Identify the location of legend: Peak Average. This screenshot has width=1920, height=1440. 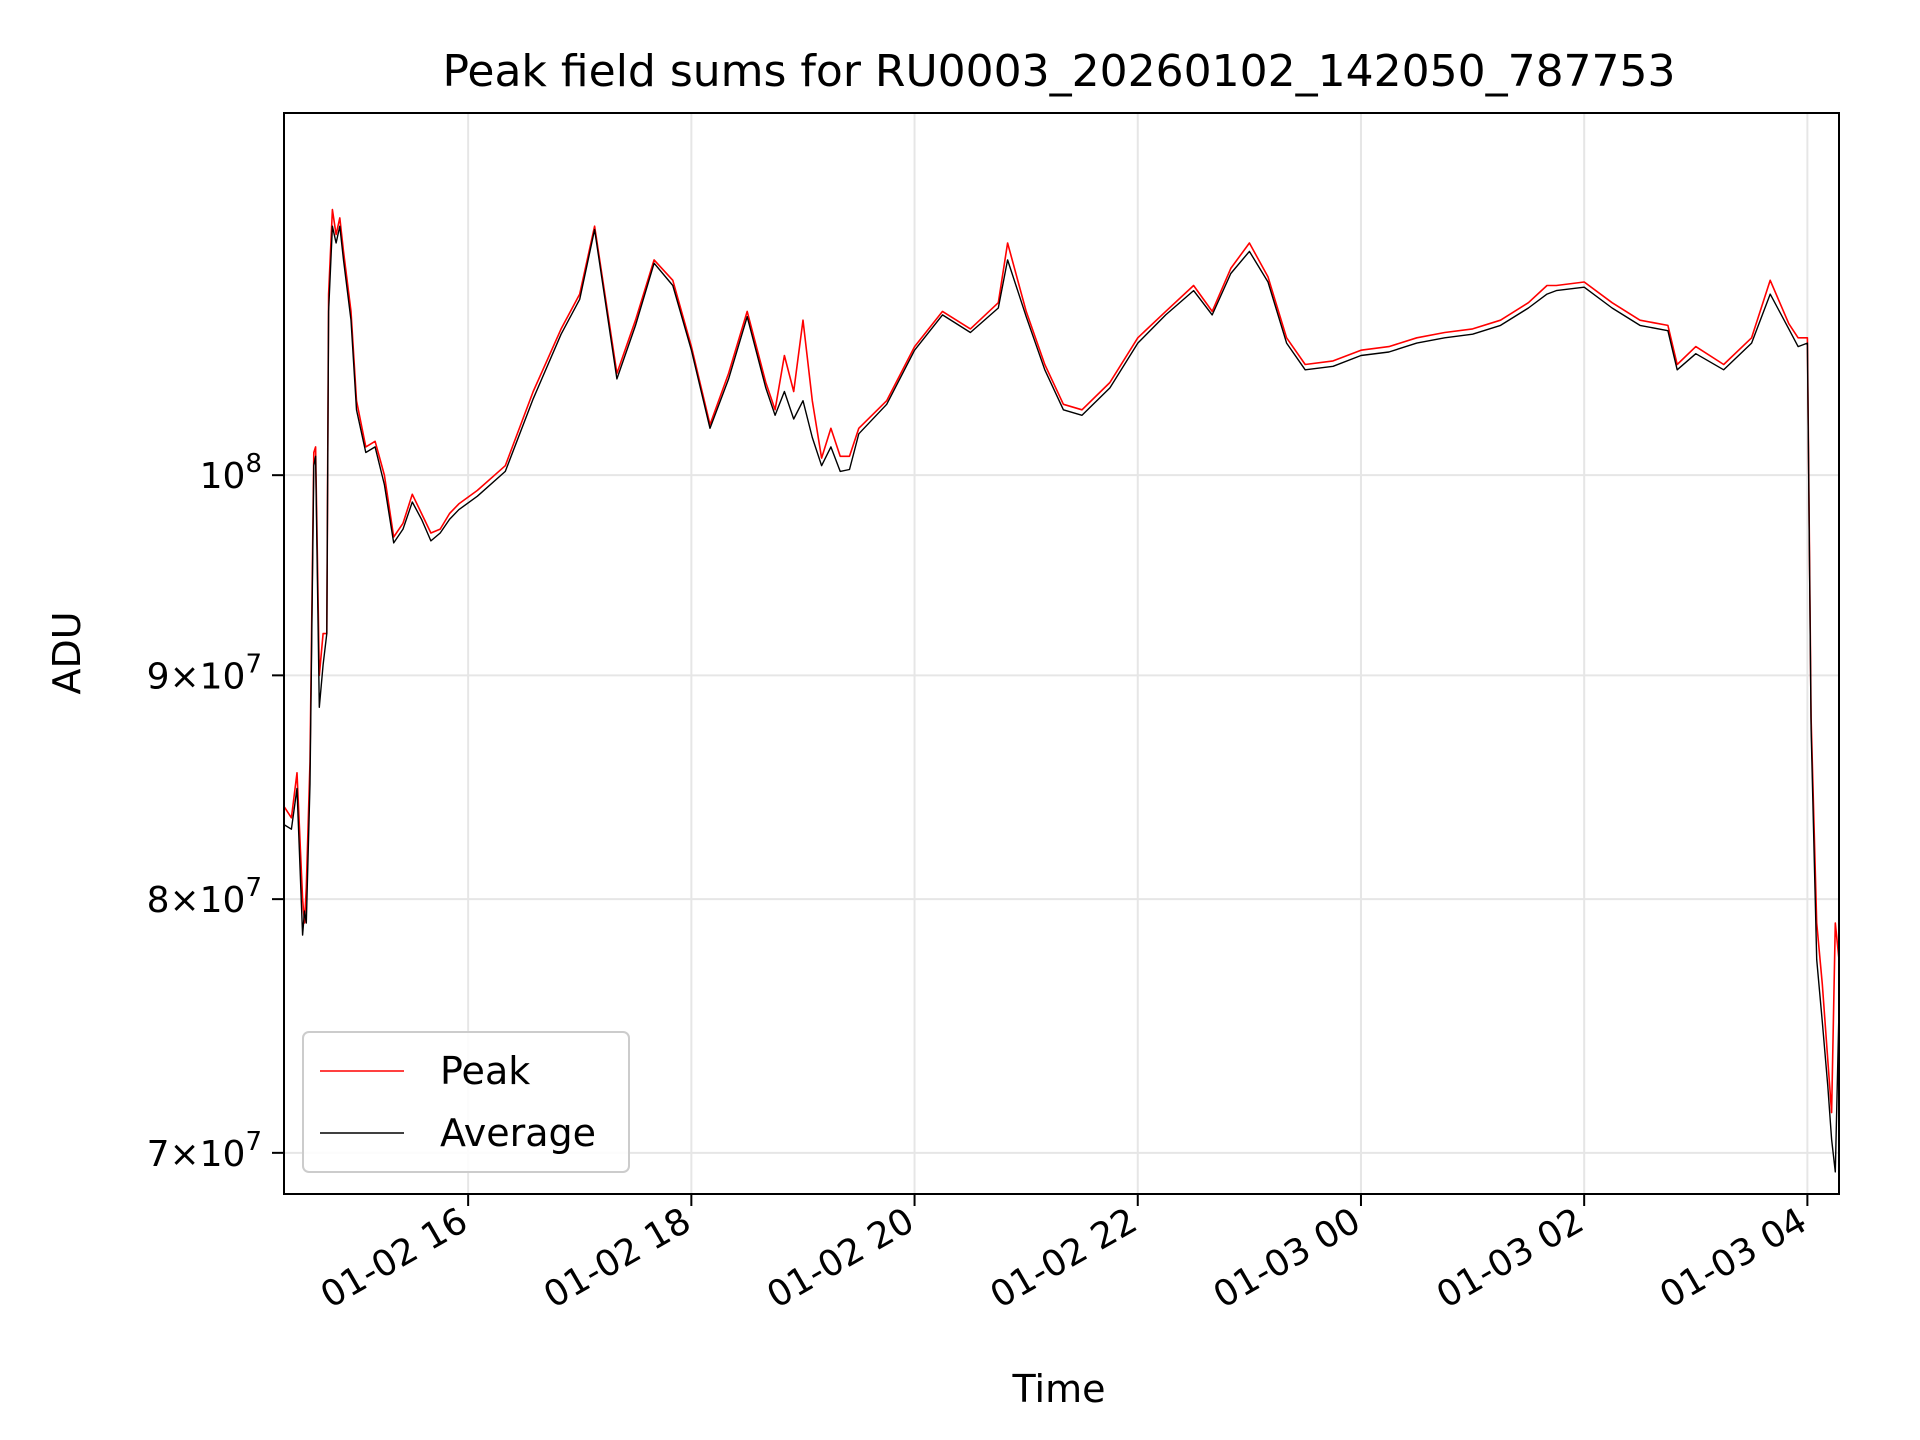
(466, 1102).